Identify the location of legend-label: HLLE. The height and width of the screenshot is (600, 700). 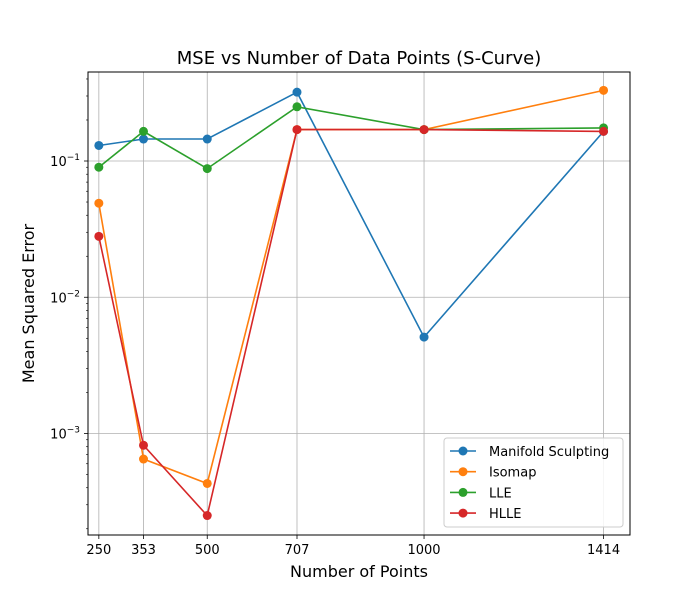
(505, 514).